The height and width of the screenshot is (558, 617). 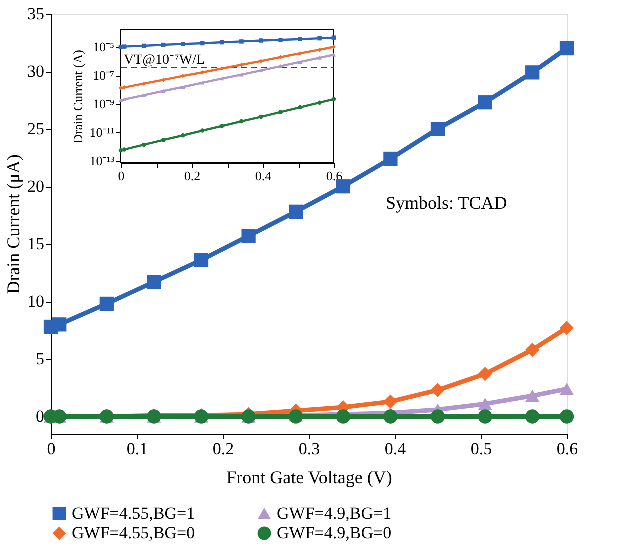 What do you see at coordinates (103, 76) in the screenshot?
I see `y-tick-label: 10⁻⁷` at bounding box center [103, 76].